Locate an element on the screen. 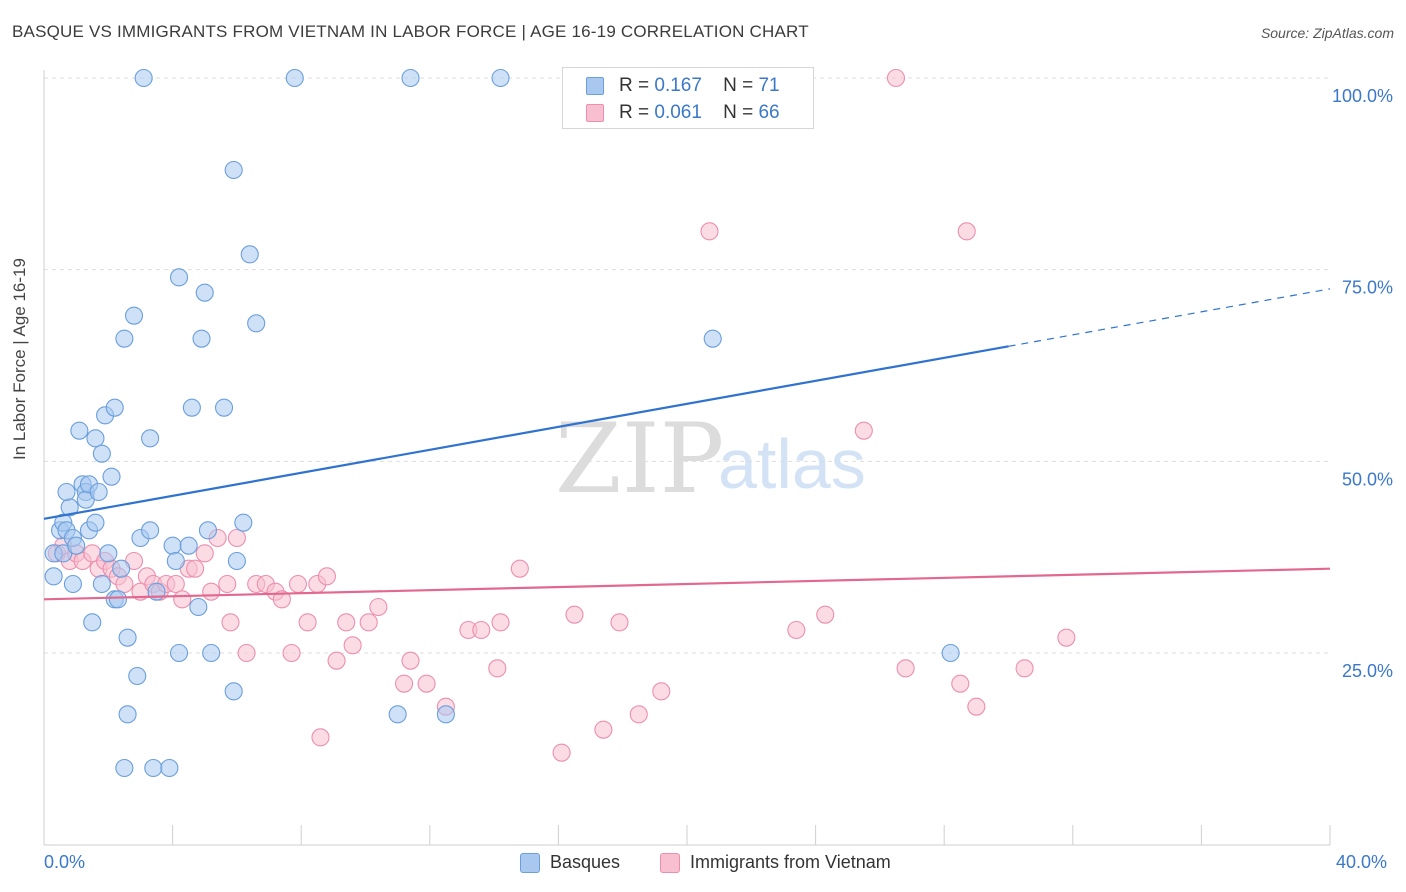  bottom-legend-swatch-blue is located at coordinates (530, 862).